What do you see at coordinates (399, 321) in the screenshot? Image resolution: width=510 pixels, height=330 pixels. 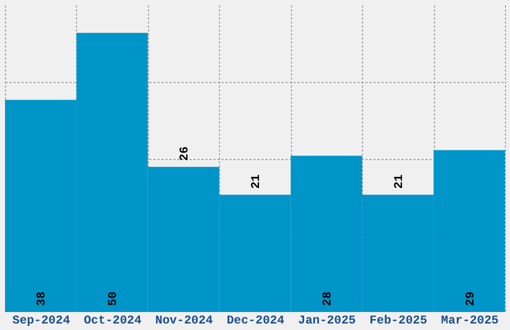 I see `x-tick-label: Feb-2025` at bounding box center [399, 321].